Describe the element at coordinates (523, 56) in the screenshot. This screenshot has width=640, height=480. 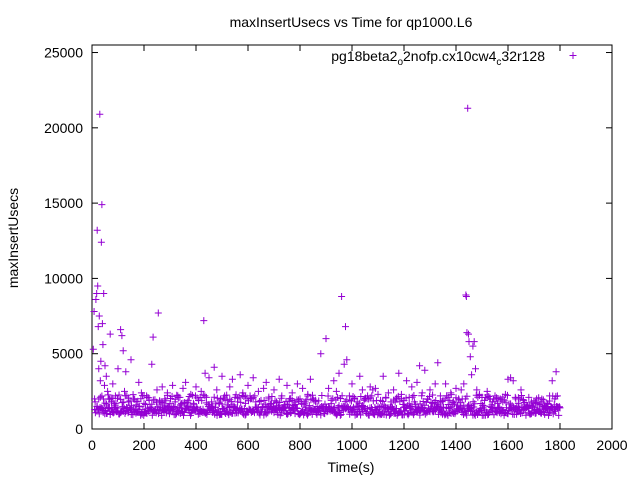
I see `legend-label-part: 32r128` at that location.